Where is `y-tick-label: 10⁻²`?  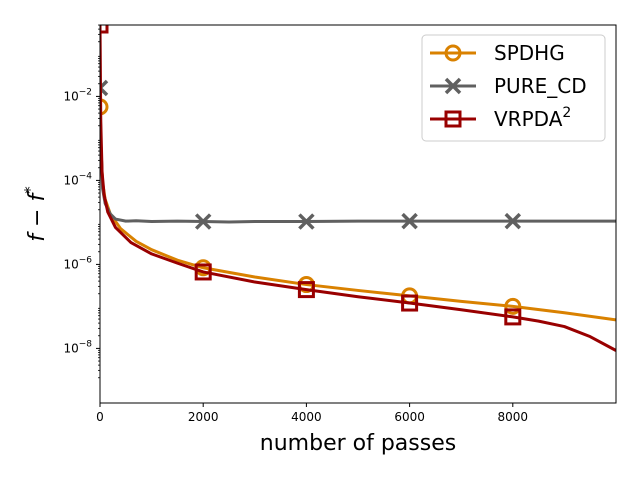 y-tick-label: 10⁻² is located at coordinates (77, 95).